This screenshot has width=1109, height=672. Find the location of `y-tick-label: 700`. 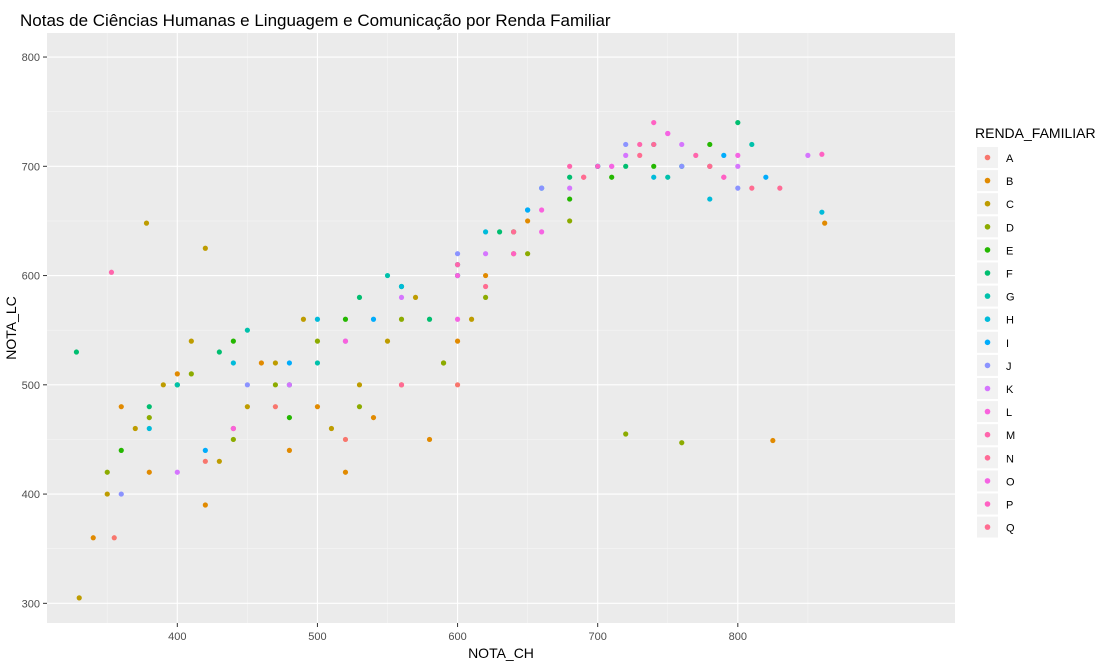

y-tick-label: 700 is located at coordinates (31, 167).